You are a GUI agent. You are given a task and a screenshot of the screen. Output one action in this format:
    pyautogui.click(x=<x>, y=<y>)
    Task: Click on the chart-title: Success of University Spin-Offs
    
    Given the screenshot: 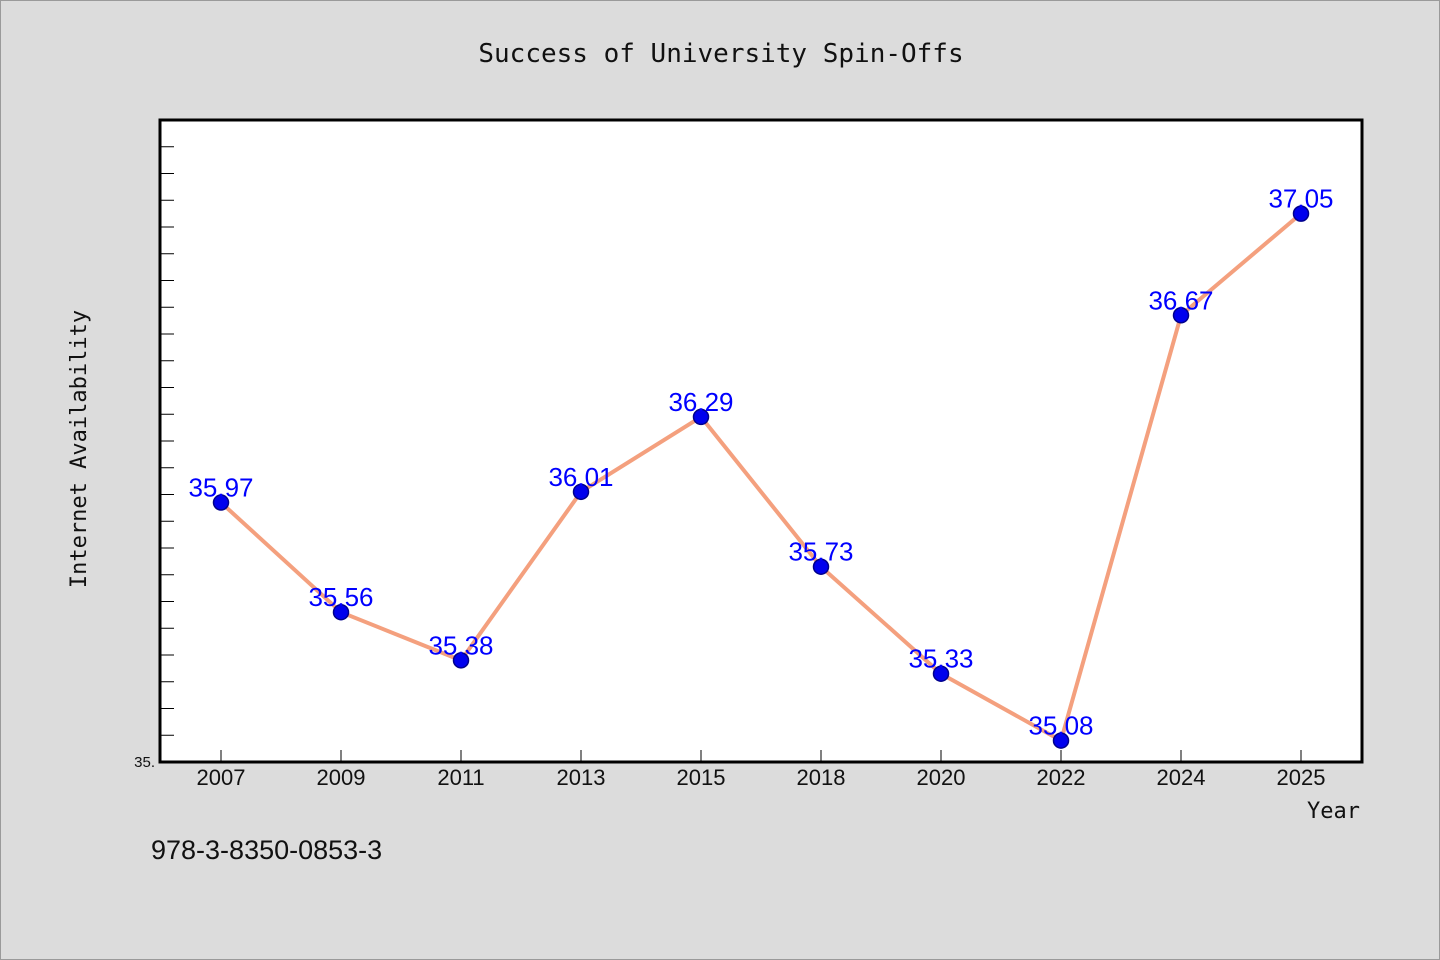 What is the action you would take?
    pyautogui.click(x=720, y=54)
    